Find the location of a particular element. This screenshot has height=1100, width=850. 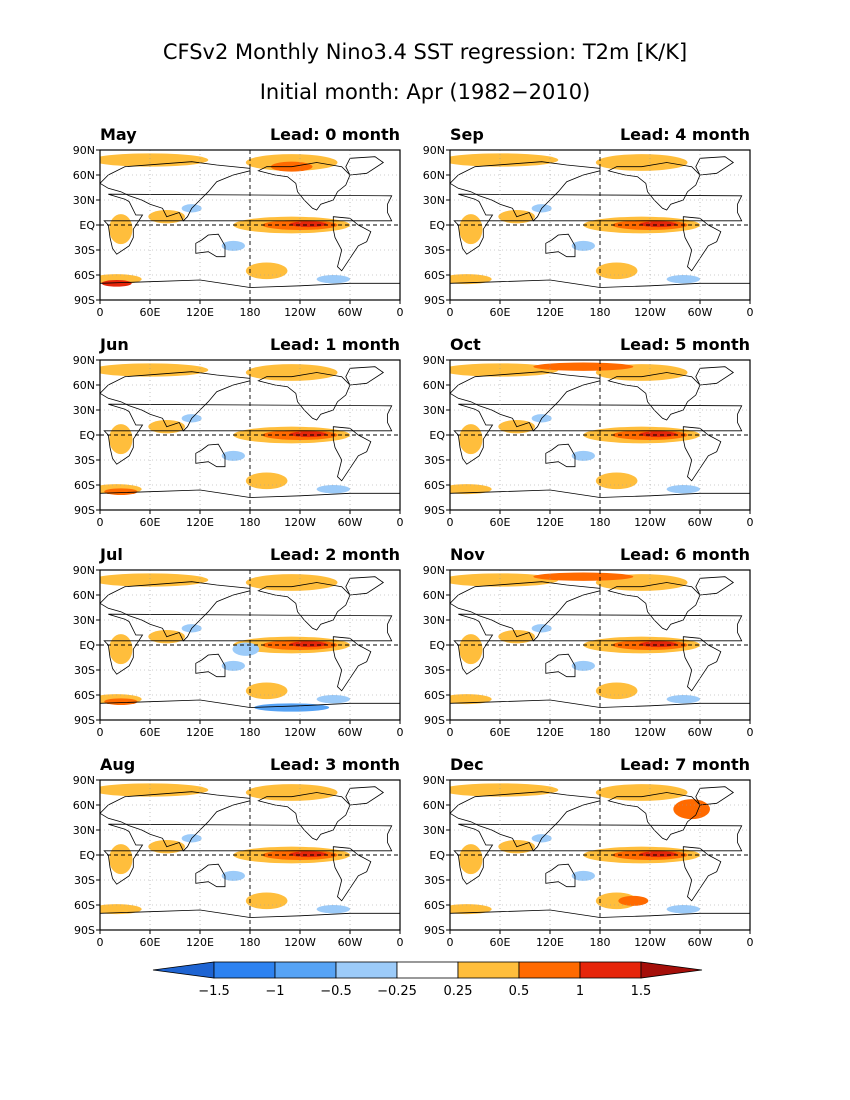

lat-tick-label: 90S is located at coordinates (84, 720).